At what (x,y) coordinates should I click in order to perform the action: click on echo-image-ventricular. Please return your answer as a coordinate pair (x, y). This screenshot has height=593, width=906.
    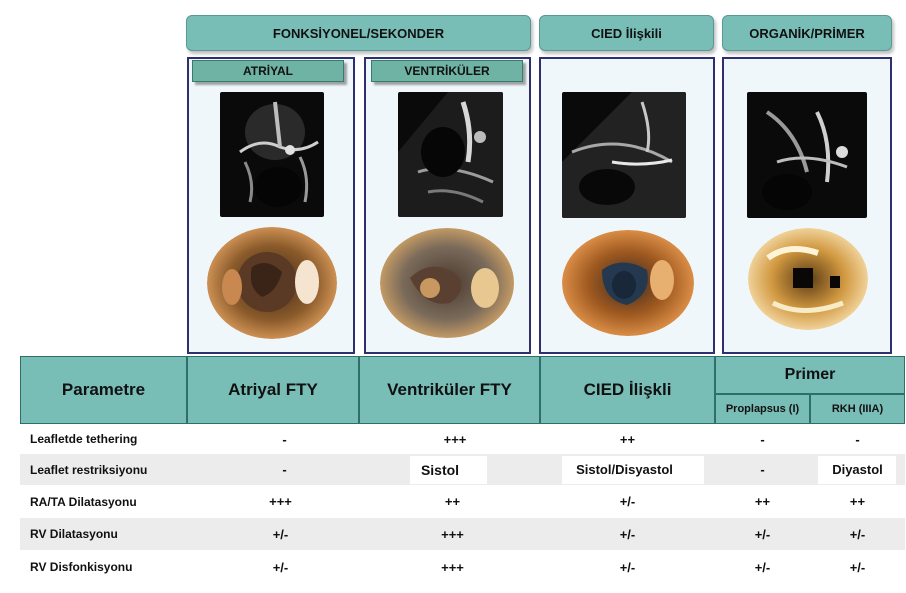
    Looking at the image, I should click on (450, 154).